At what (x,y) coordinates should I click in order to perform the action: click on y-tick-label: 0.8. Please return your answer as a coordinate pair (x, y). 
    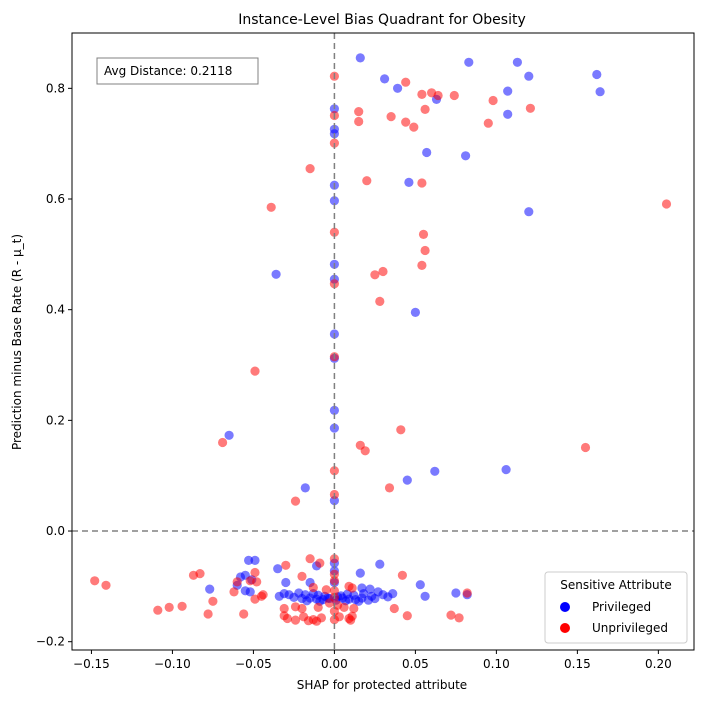
    Looking at the image, I should click on (55, 88).